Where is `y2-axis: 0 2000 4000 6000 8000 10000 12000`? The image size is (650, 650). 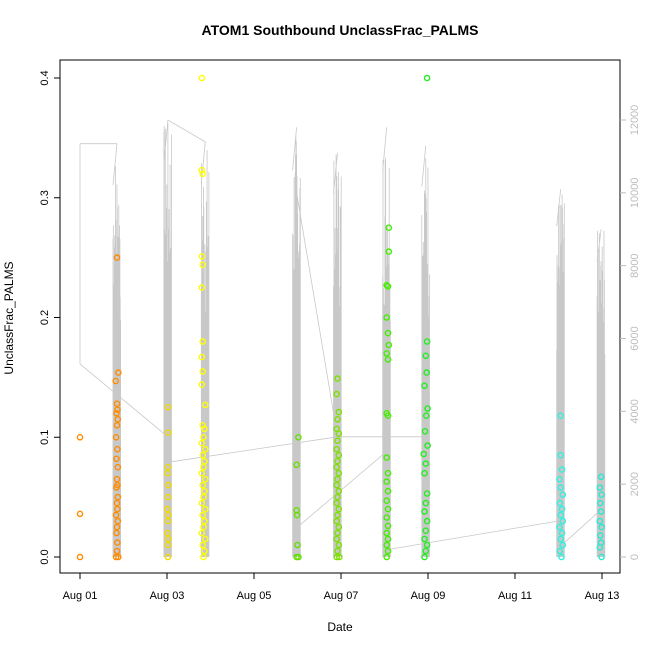
y2-axis: 0 2000 4000 6000 8000 10000 12000 is located at coordinates (630, 332).